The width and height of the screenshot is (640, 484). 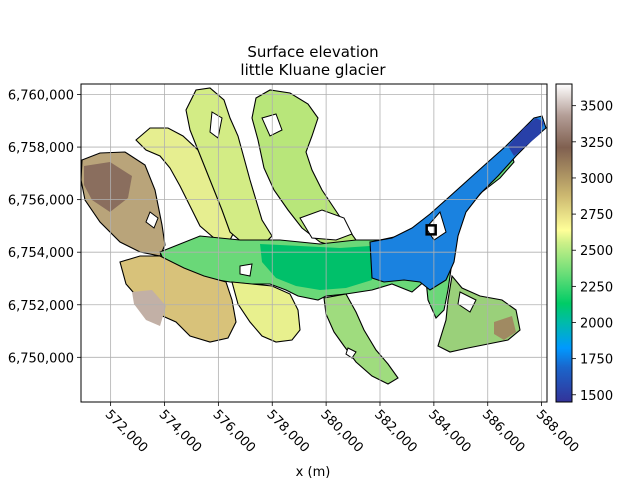 What do you see at coordinates (266, 312) in the screenshot?
I see `glacier-region-south-mid` at bounding box center [266, 312].